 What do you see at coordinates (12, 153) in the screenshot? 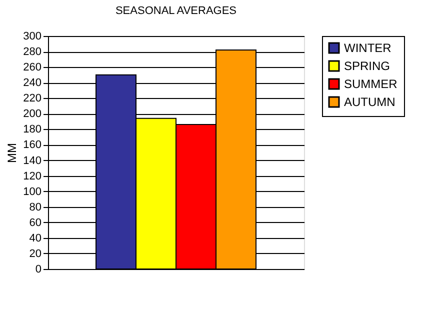
I see `y-axis-title: MM` at bounding box center [12, 153].